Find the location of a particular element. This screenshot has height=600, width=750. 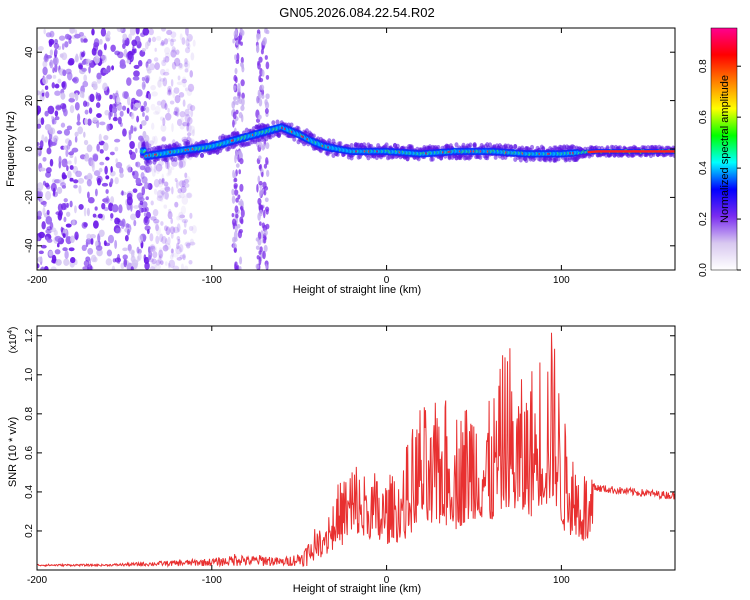

spectrogram-x-tick-label: -200 is located at coordinates (37, 280).